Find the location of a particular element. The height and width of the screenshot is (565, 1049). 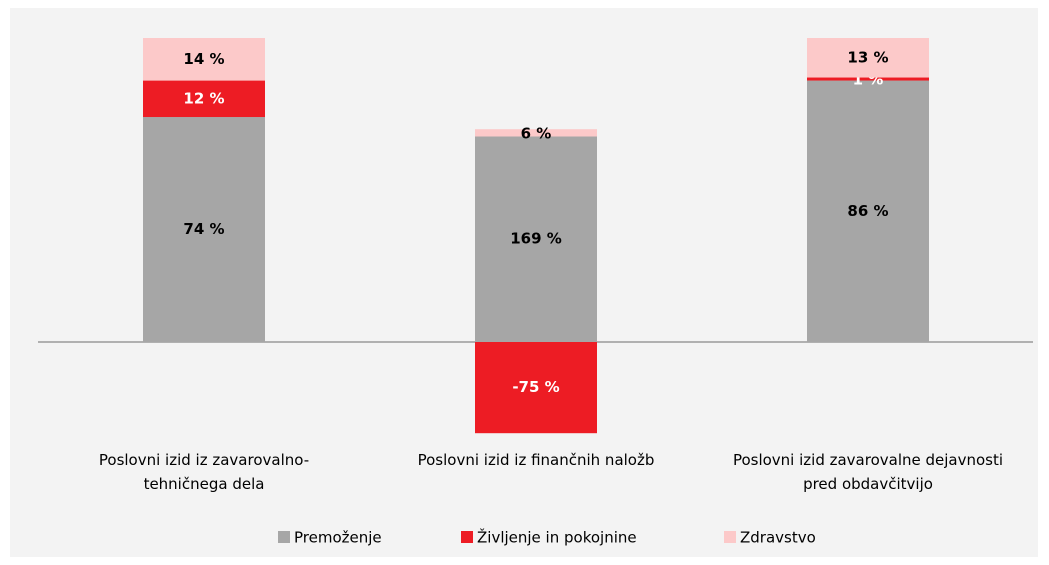

value-label: 169 % is located at coordinates (536, 239).